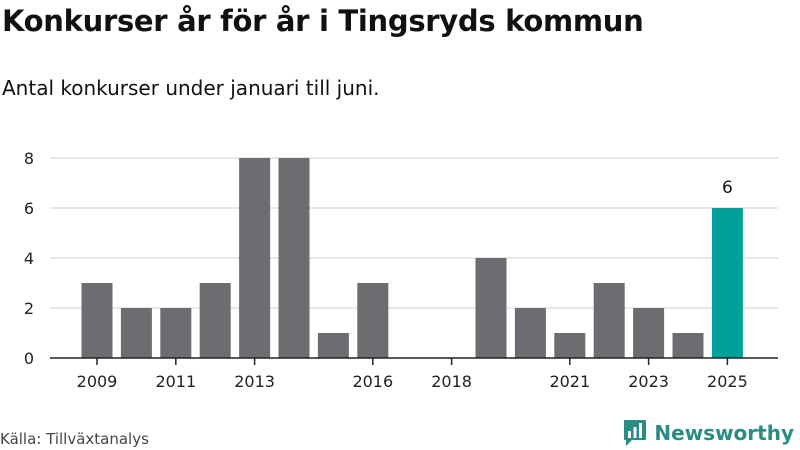  Describe the element at coordinates (254, 381) in the screenshot. I see `x-tick-label: 2013` at that location.